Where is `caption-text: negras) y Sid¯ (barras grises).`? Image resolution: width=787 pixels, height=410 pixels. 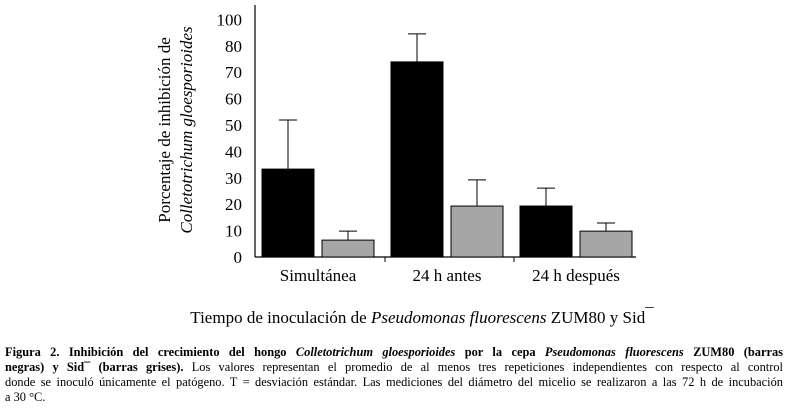 caption-text: negras) y Sid¯ (barras grises). is located at coordinates (94, 367).